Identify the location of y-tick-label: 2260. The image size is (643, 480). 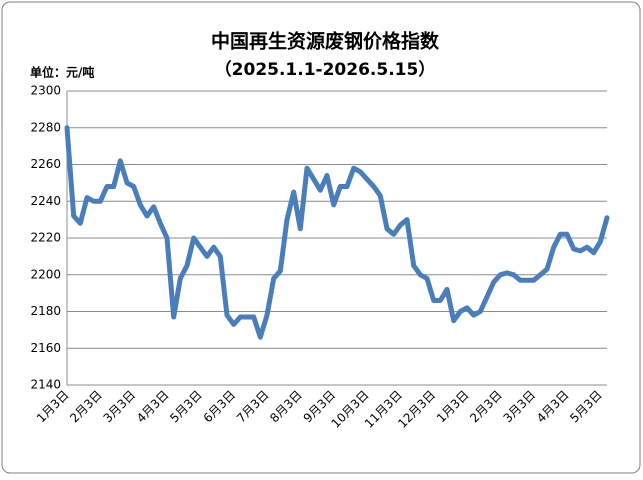
(45, 164).